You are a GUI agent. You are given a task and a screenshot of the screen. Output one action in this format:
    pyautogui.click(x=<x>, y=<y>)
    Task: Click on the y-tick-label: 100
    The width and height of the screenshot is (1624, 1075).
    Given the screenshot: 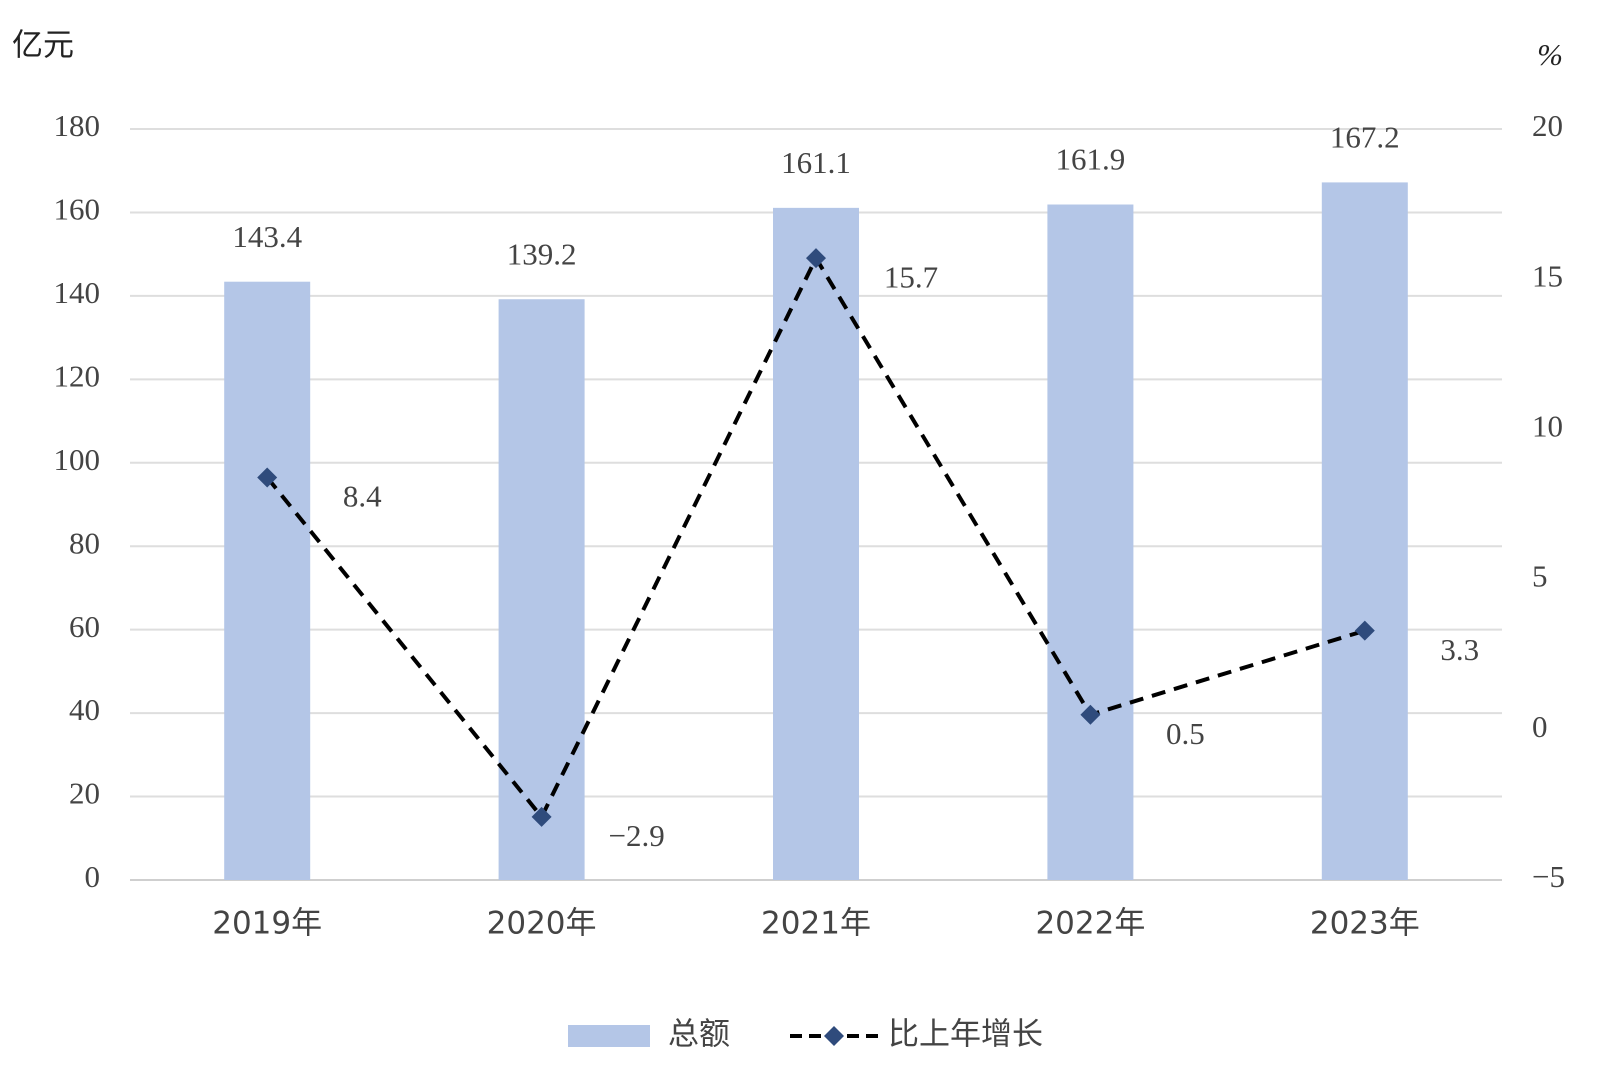 What is the action you would take?
    pyautogui.click(x=77, y=459)
    